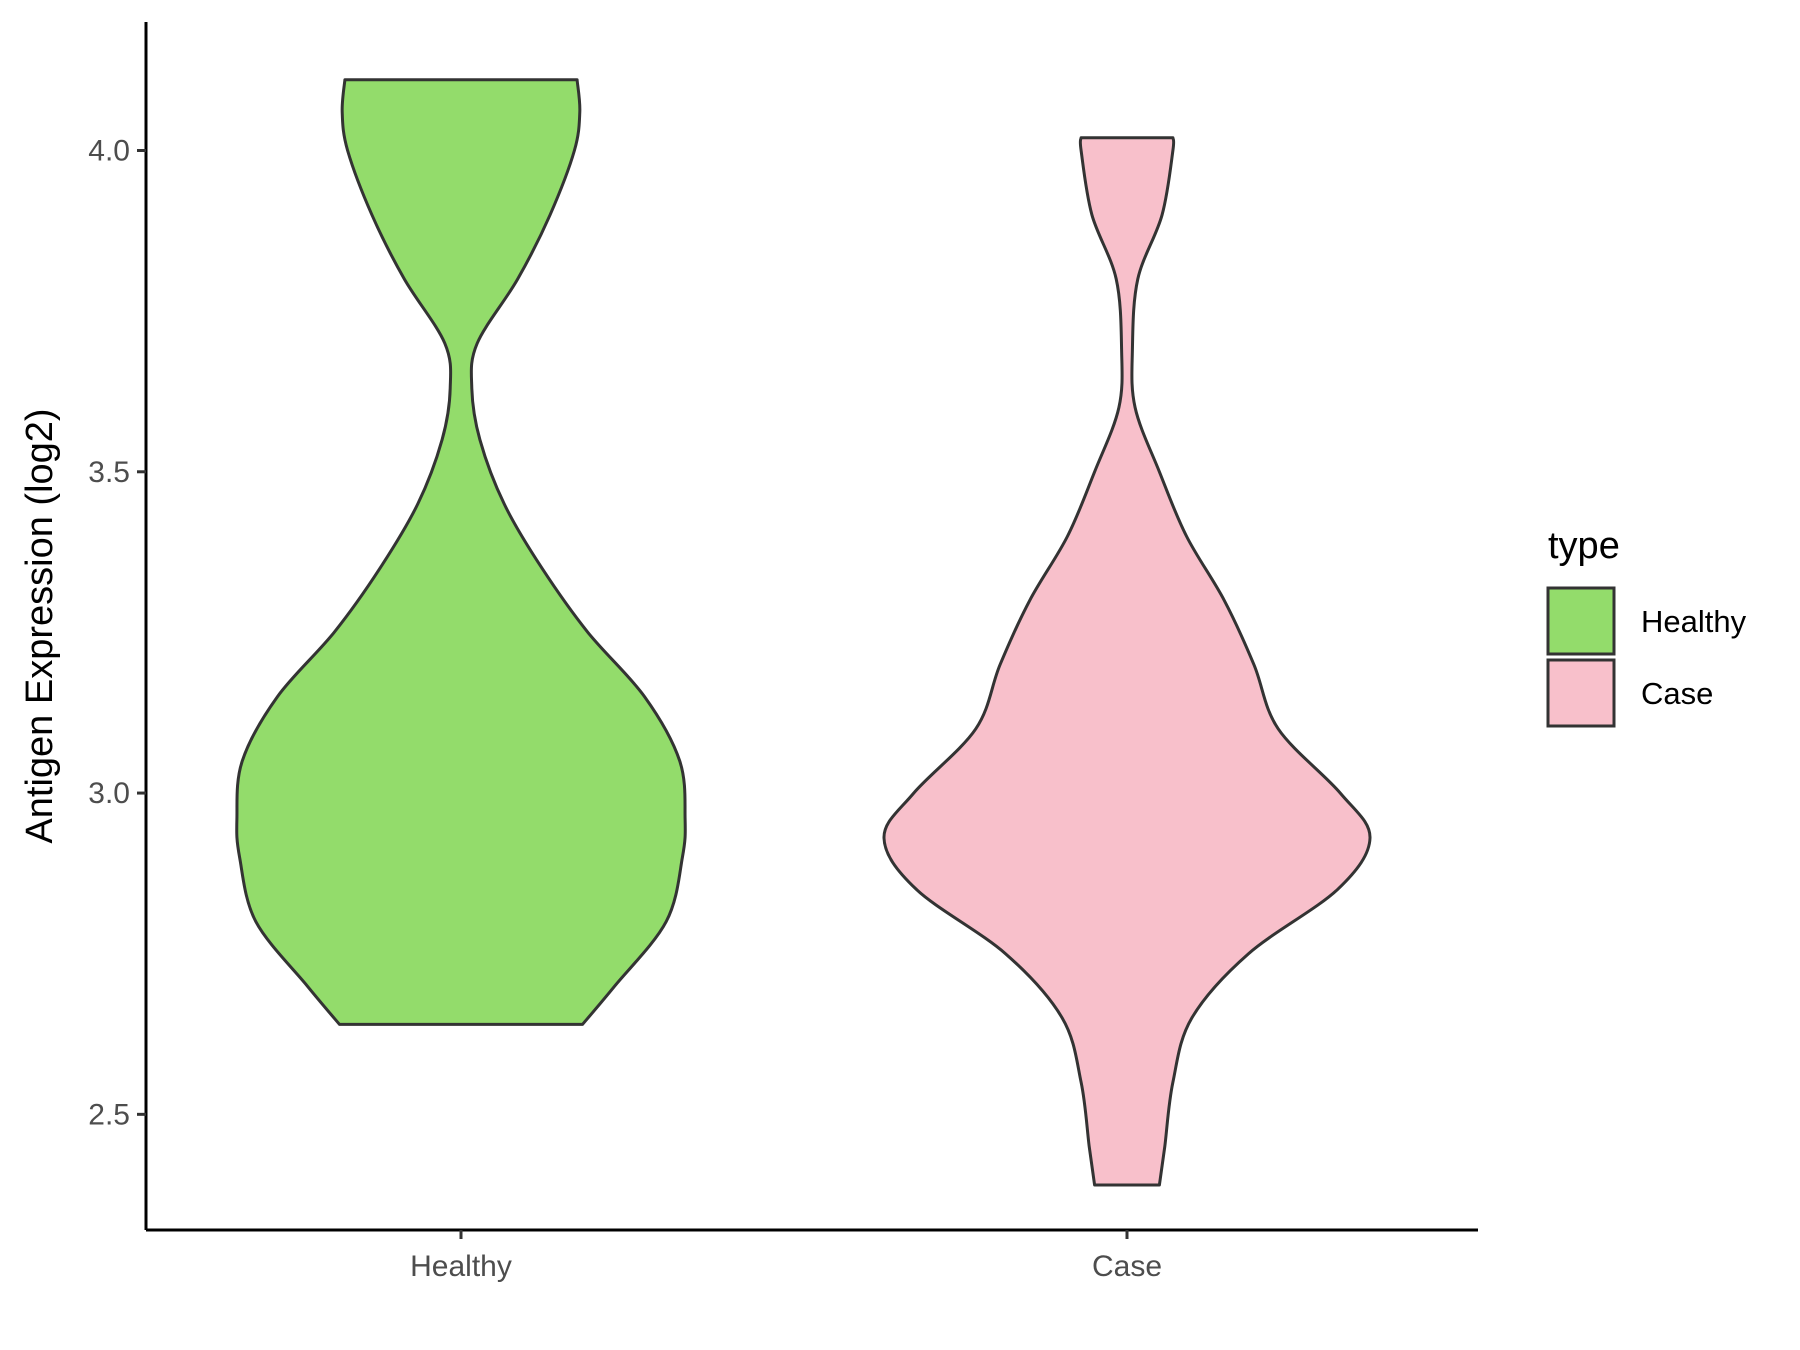 This screenshot has height=1350, width=1800. Describe the element at coordinates (1581, 693) in the screenshot. I see `legend-swatch-case` at that location.